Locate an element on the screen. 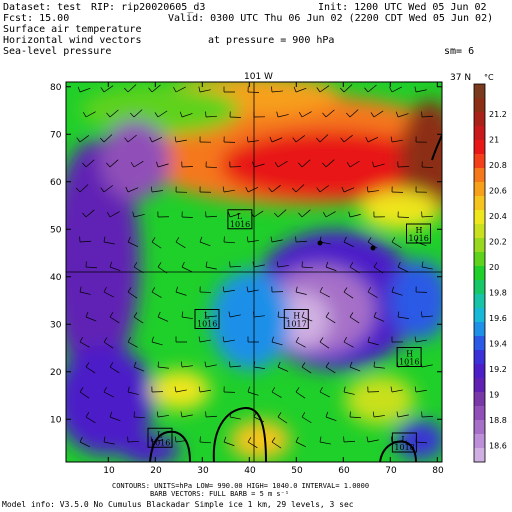 The width and height of the screenshot is (512, 512). x-tick-label: 80 is located at coordinates (438, 471).